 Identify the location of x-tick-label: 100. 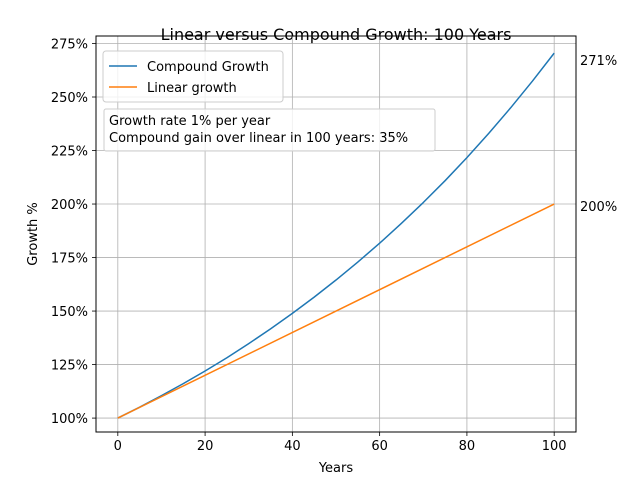
(554, 446).